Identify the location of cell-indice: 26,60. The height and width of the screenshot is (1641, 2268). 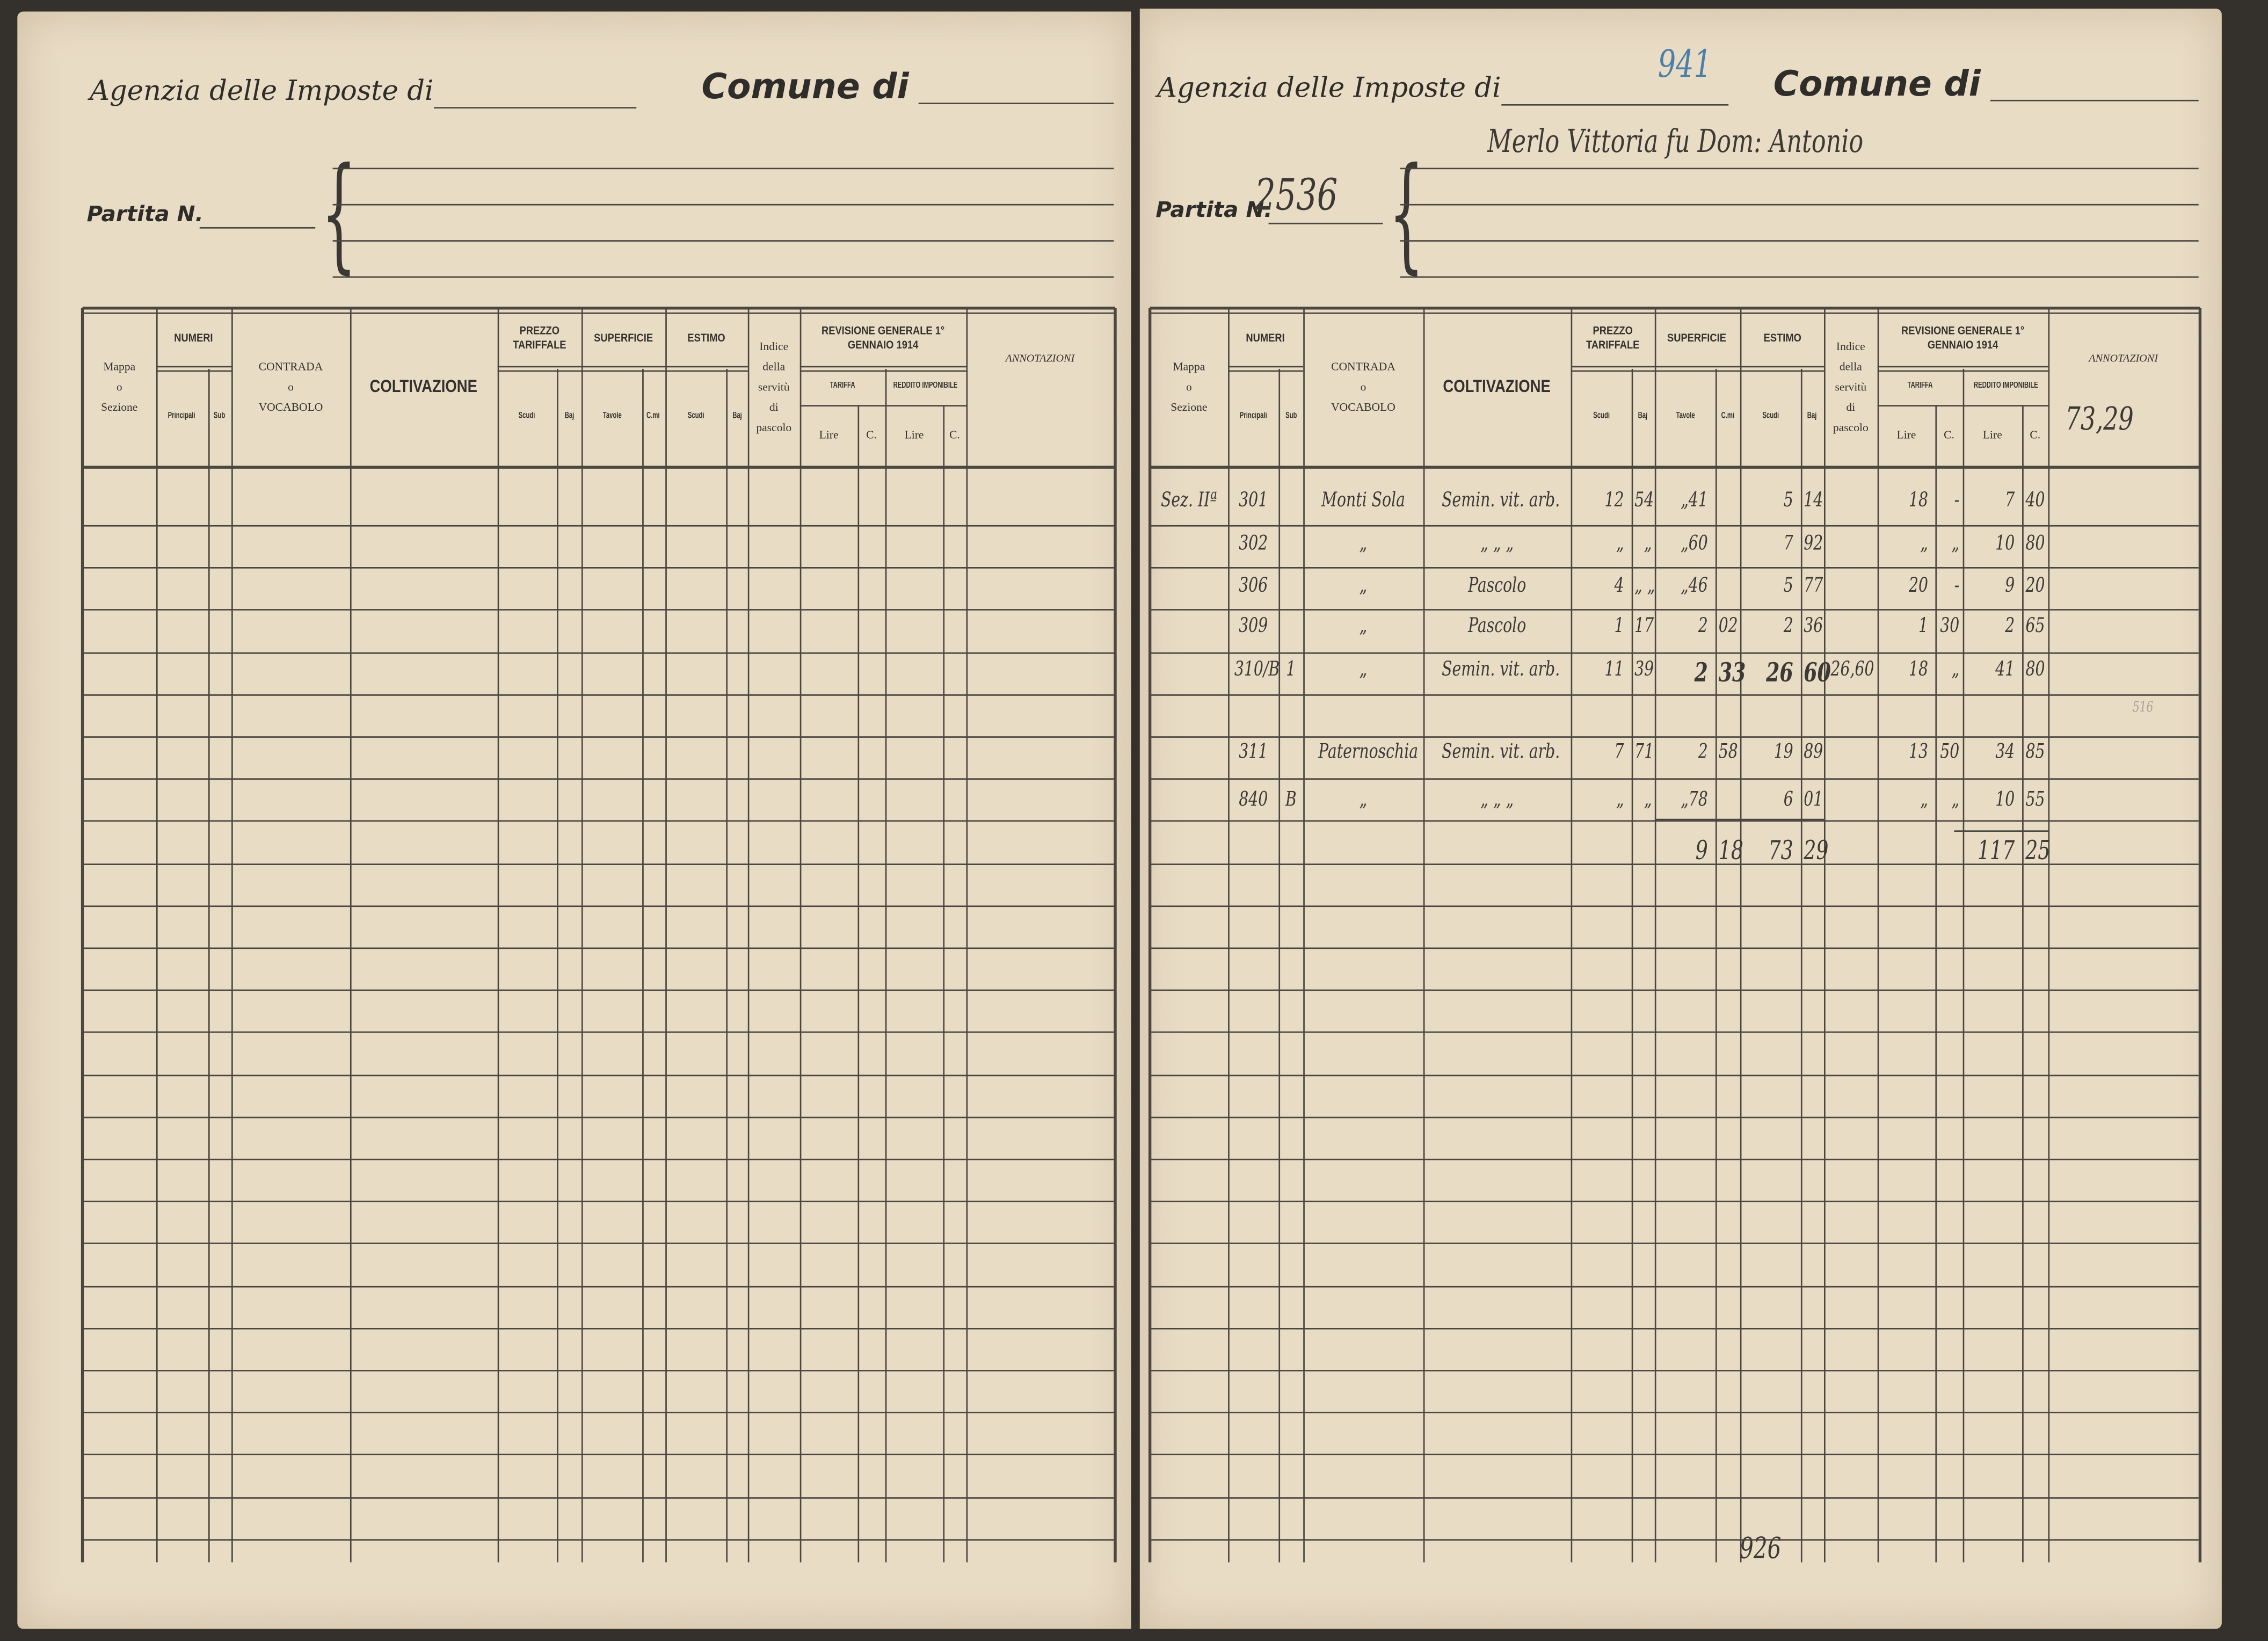
(1852, 670).